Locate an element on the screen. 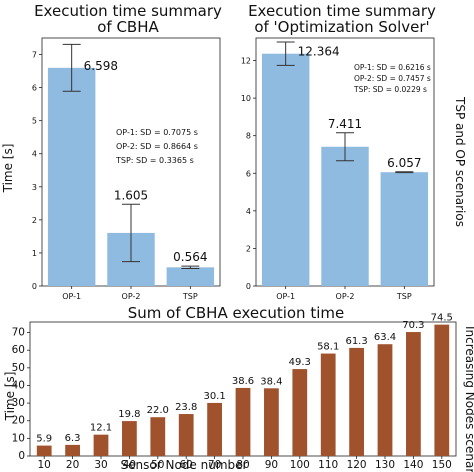 This screenshot has height=472, width=474. chart3-x-tick-label: 10 is located at coordinates (44, 465).